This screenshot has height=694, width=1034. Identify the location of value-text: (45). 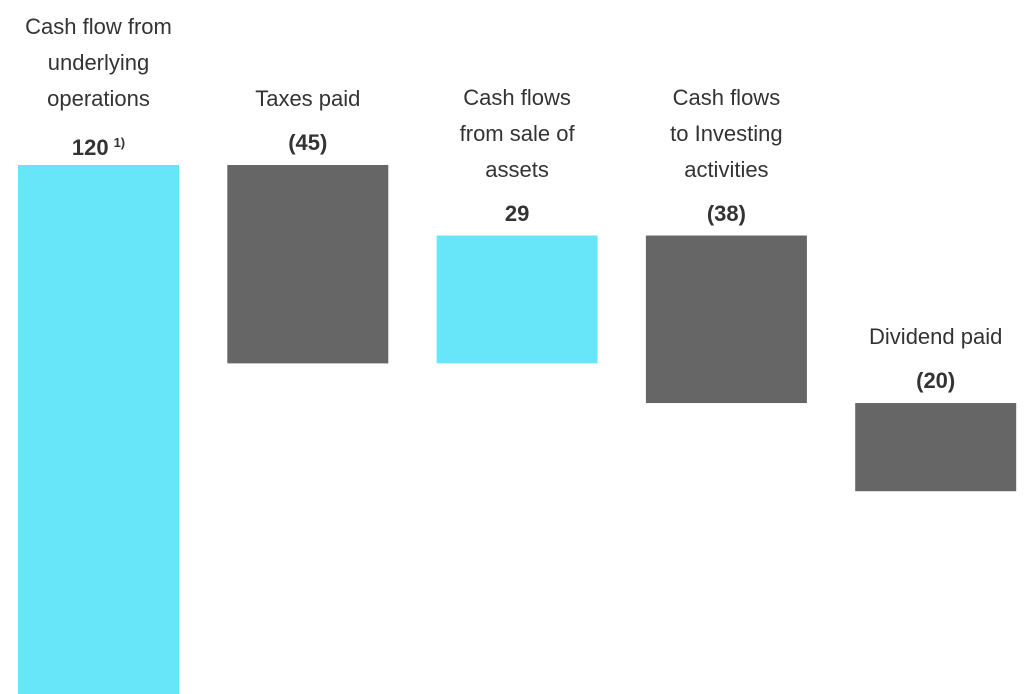
(308, 142).